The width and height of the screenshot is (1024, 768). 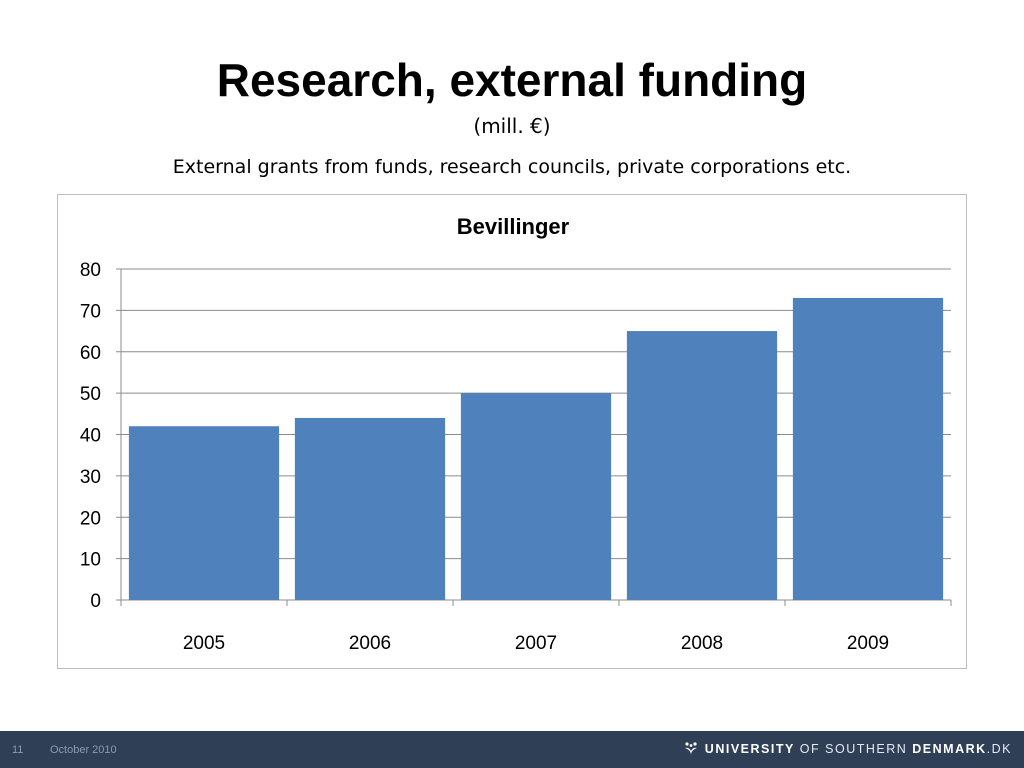 I want to click on y-tick-label: 0, so click(x=95, y=601).